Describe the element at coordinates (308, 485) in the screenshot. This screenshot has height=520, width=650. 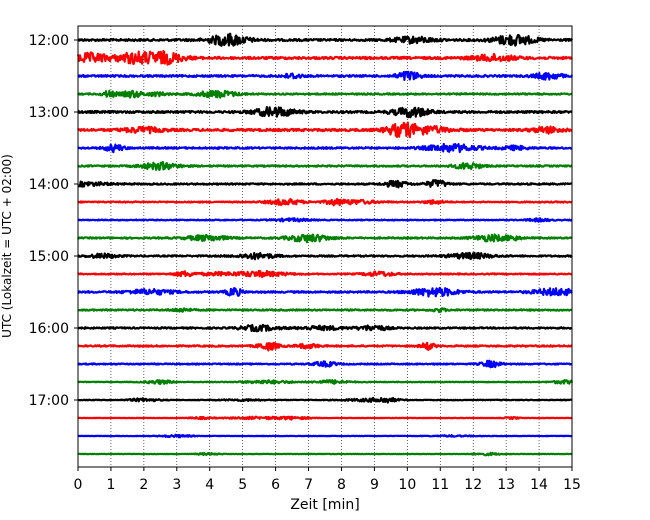
I see `x-tick-label: 7` at that location.